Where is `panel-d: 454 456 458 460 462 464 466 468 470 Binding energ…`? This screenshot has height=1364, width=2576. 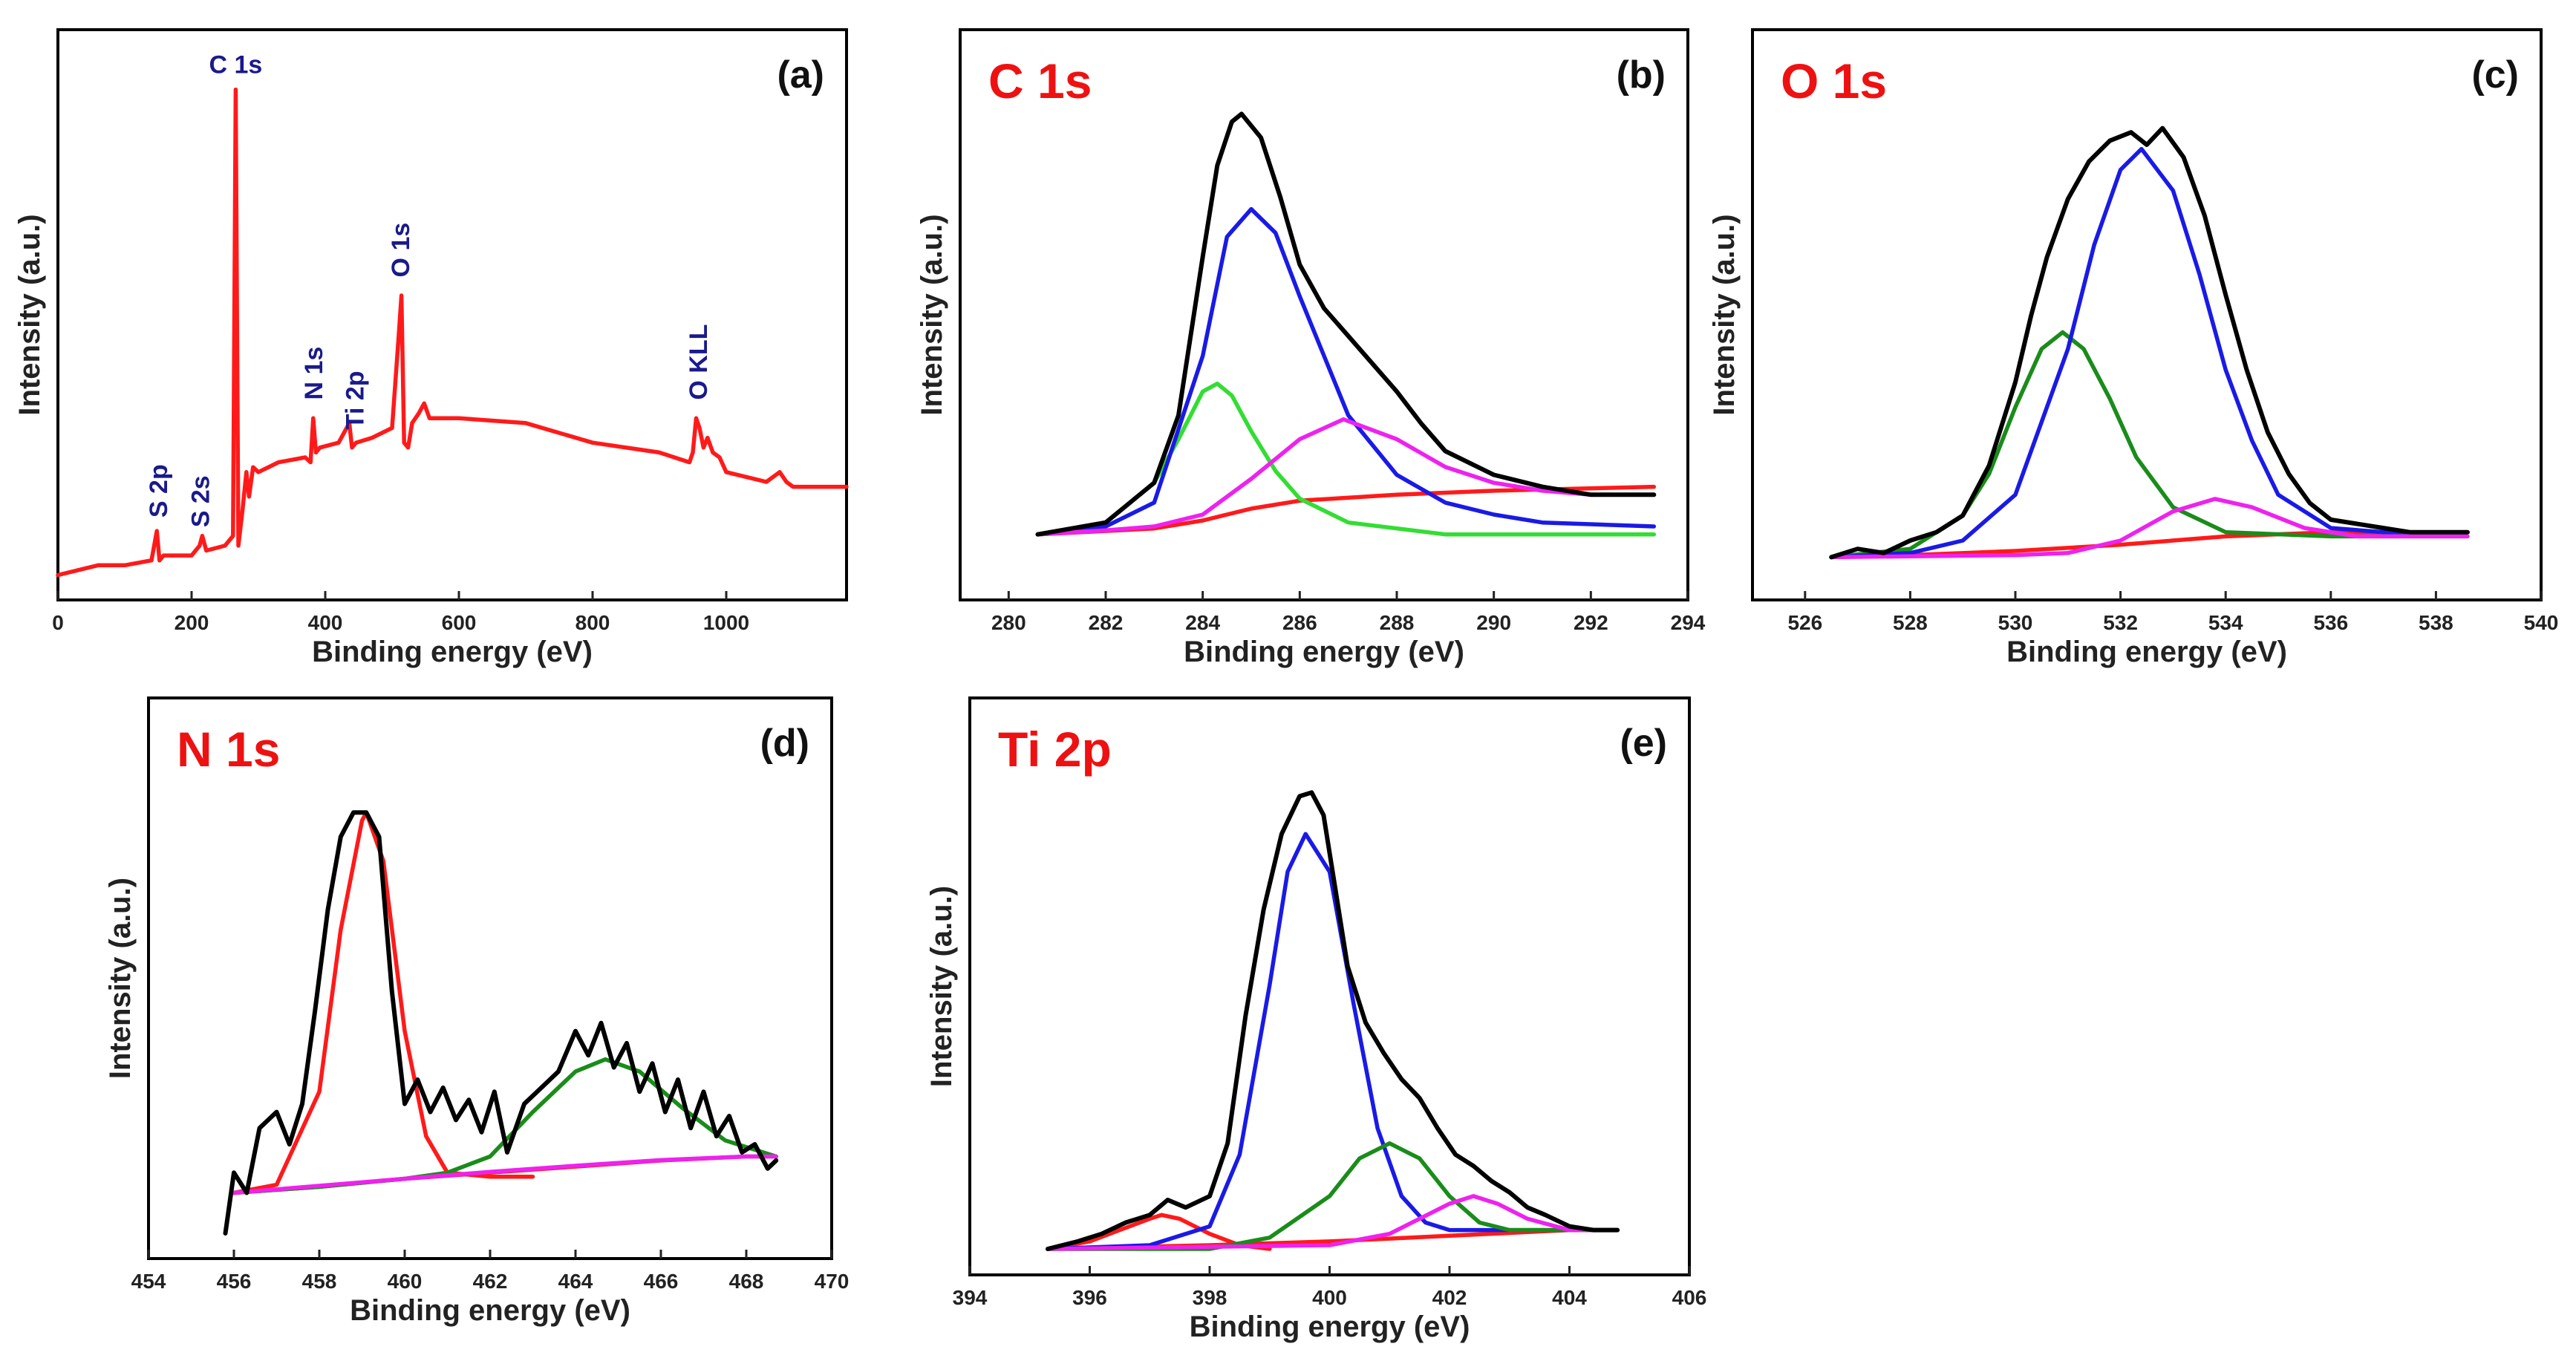
panel-d: 454 456 458 460 462 464 466 468 470 Binding energ… is located at coordinates (477, 1011).